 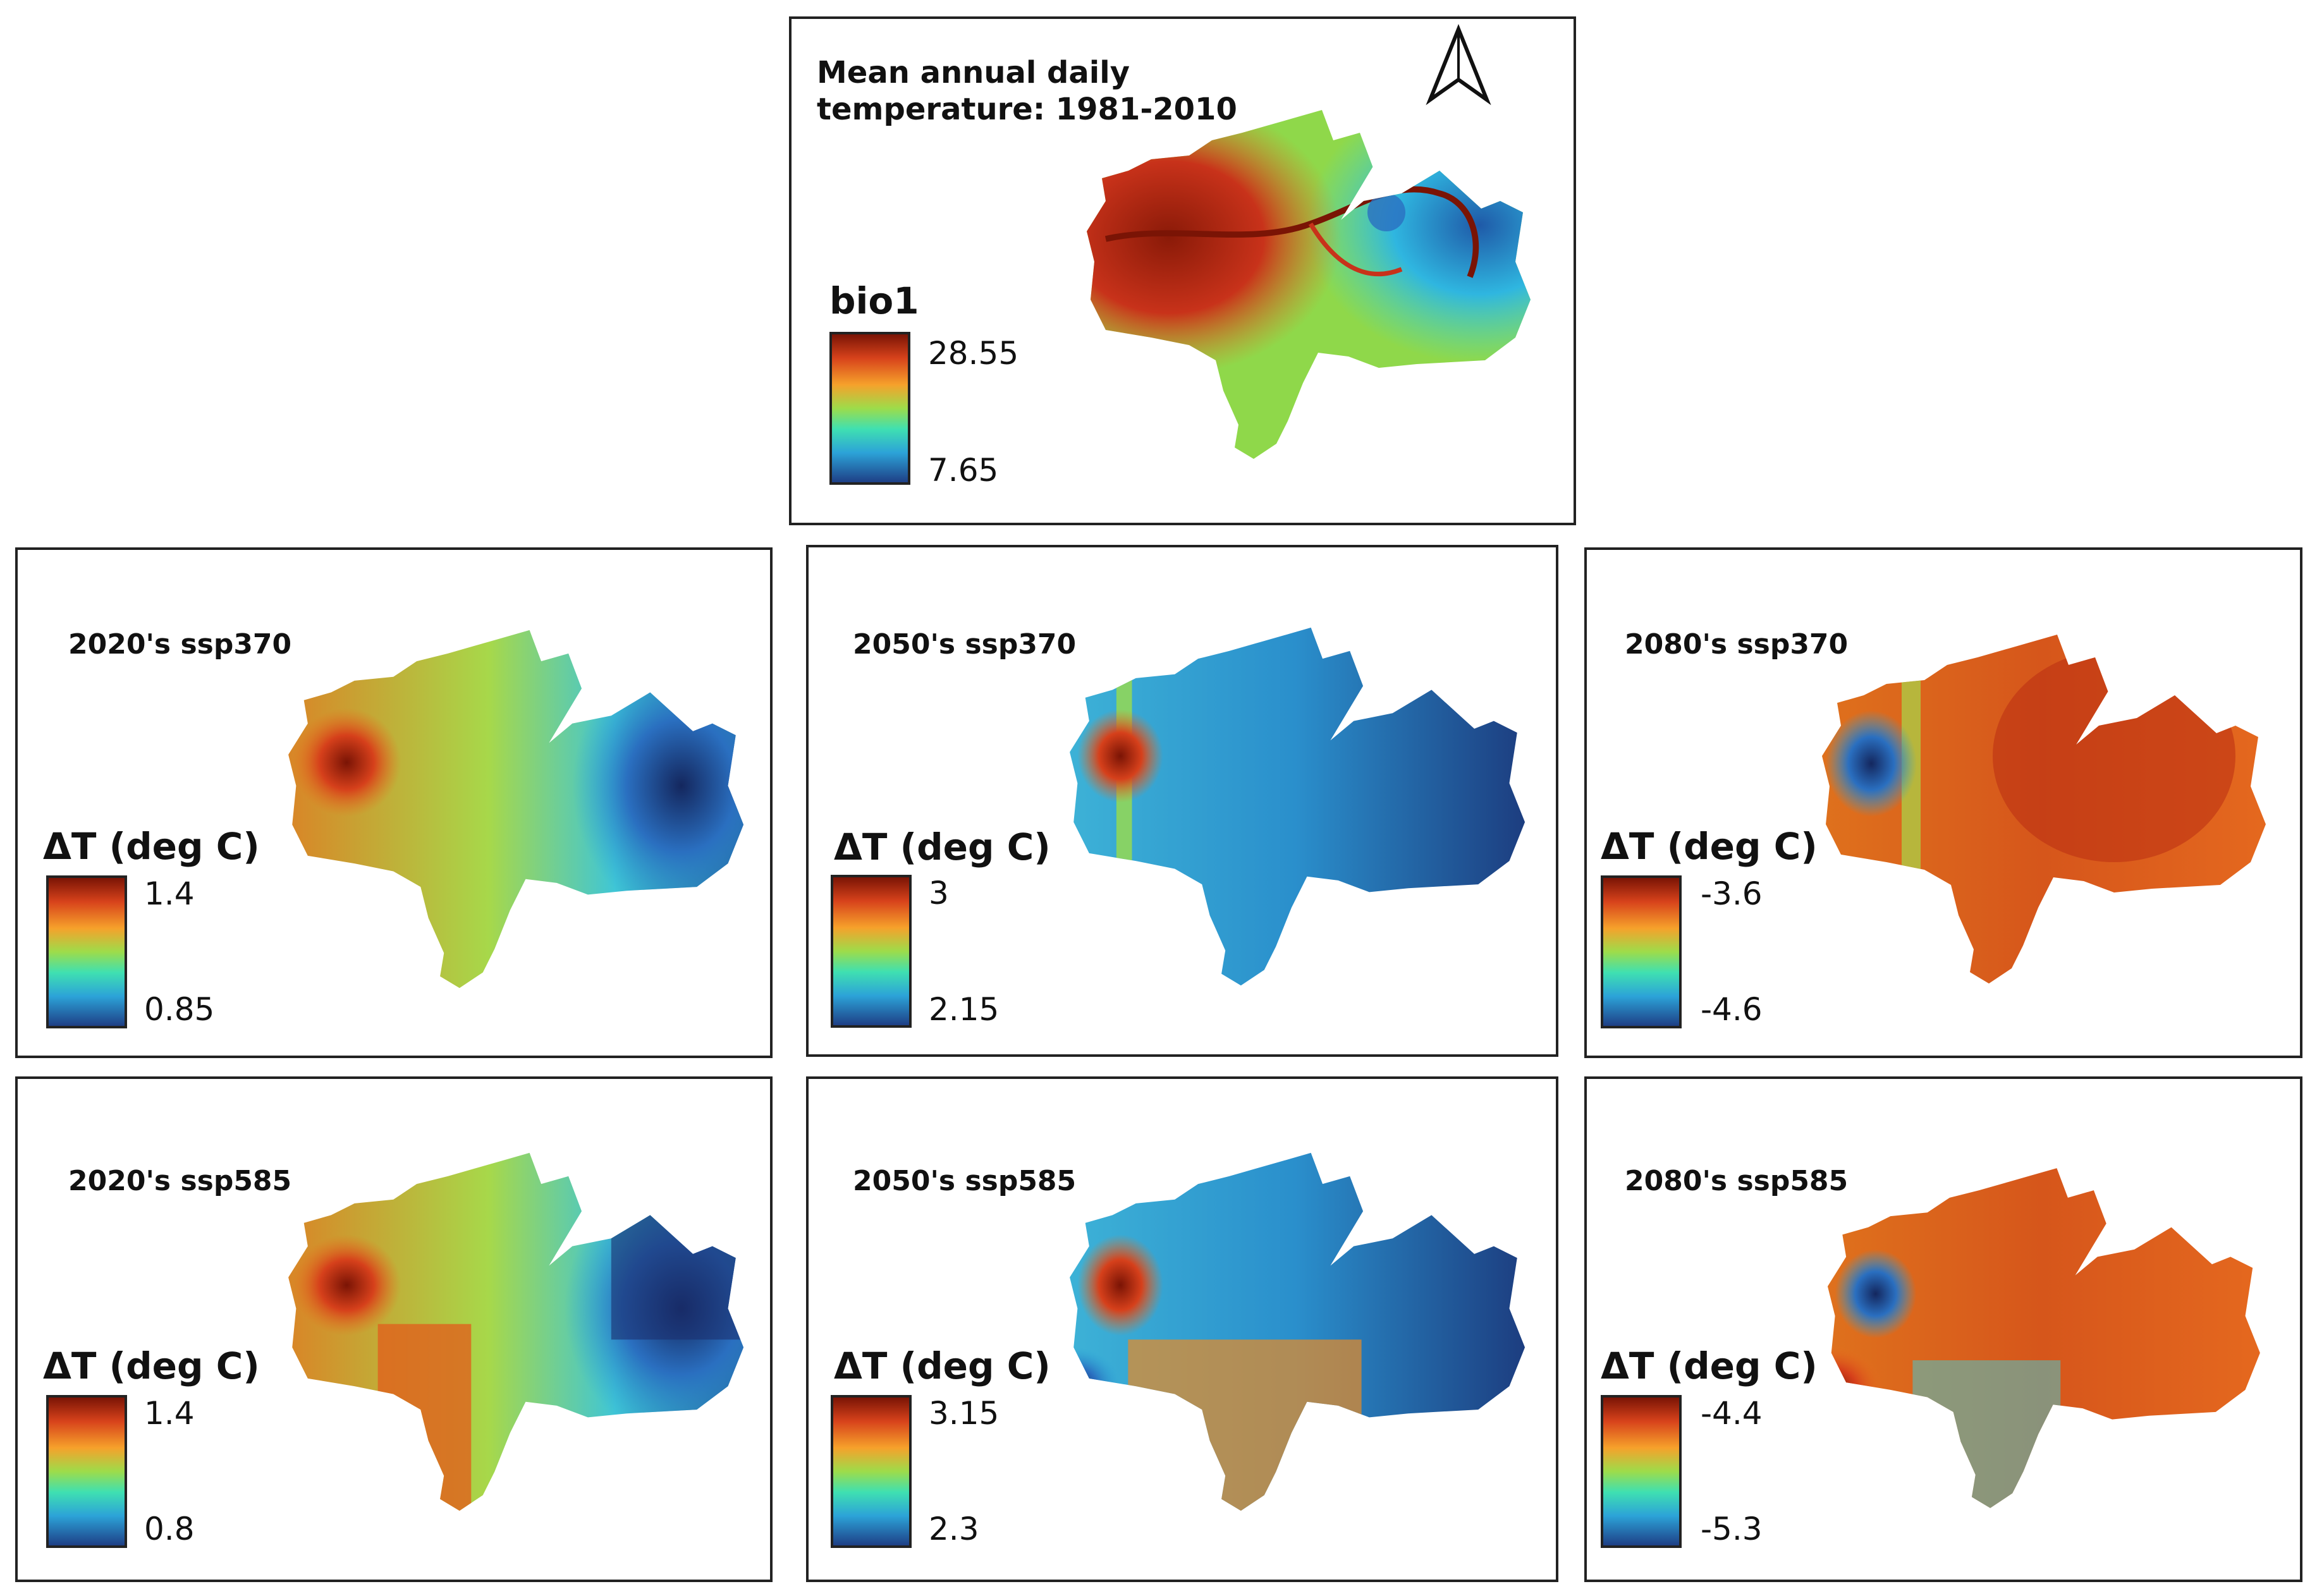 I want to click on panel-2020-ssp585: 2020's ssp585 ΔT (deg C) 1.4 0.8, so click(x=394, y=1329).